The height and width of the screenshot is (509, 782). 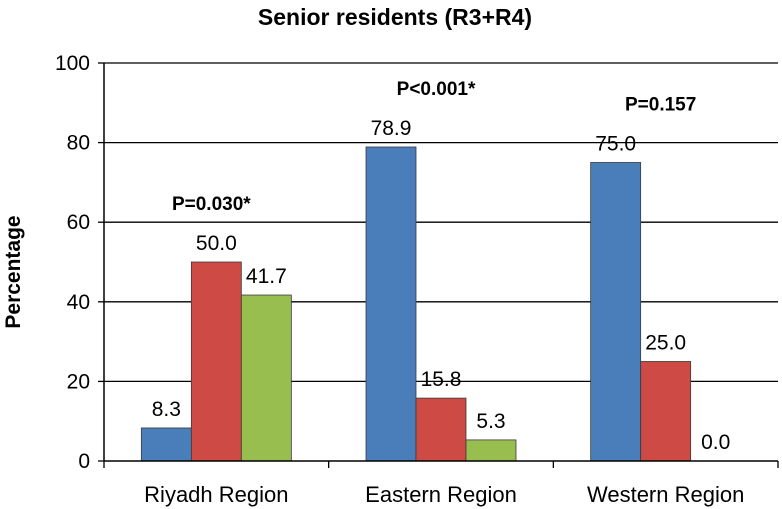 What do you see at coordinates (490, 421) in the screenshot?
I see `data-label: 5.3` at bounding box center [490, 421].